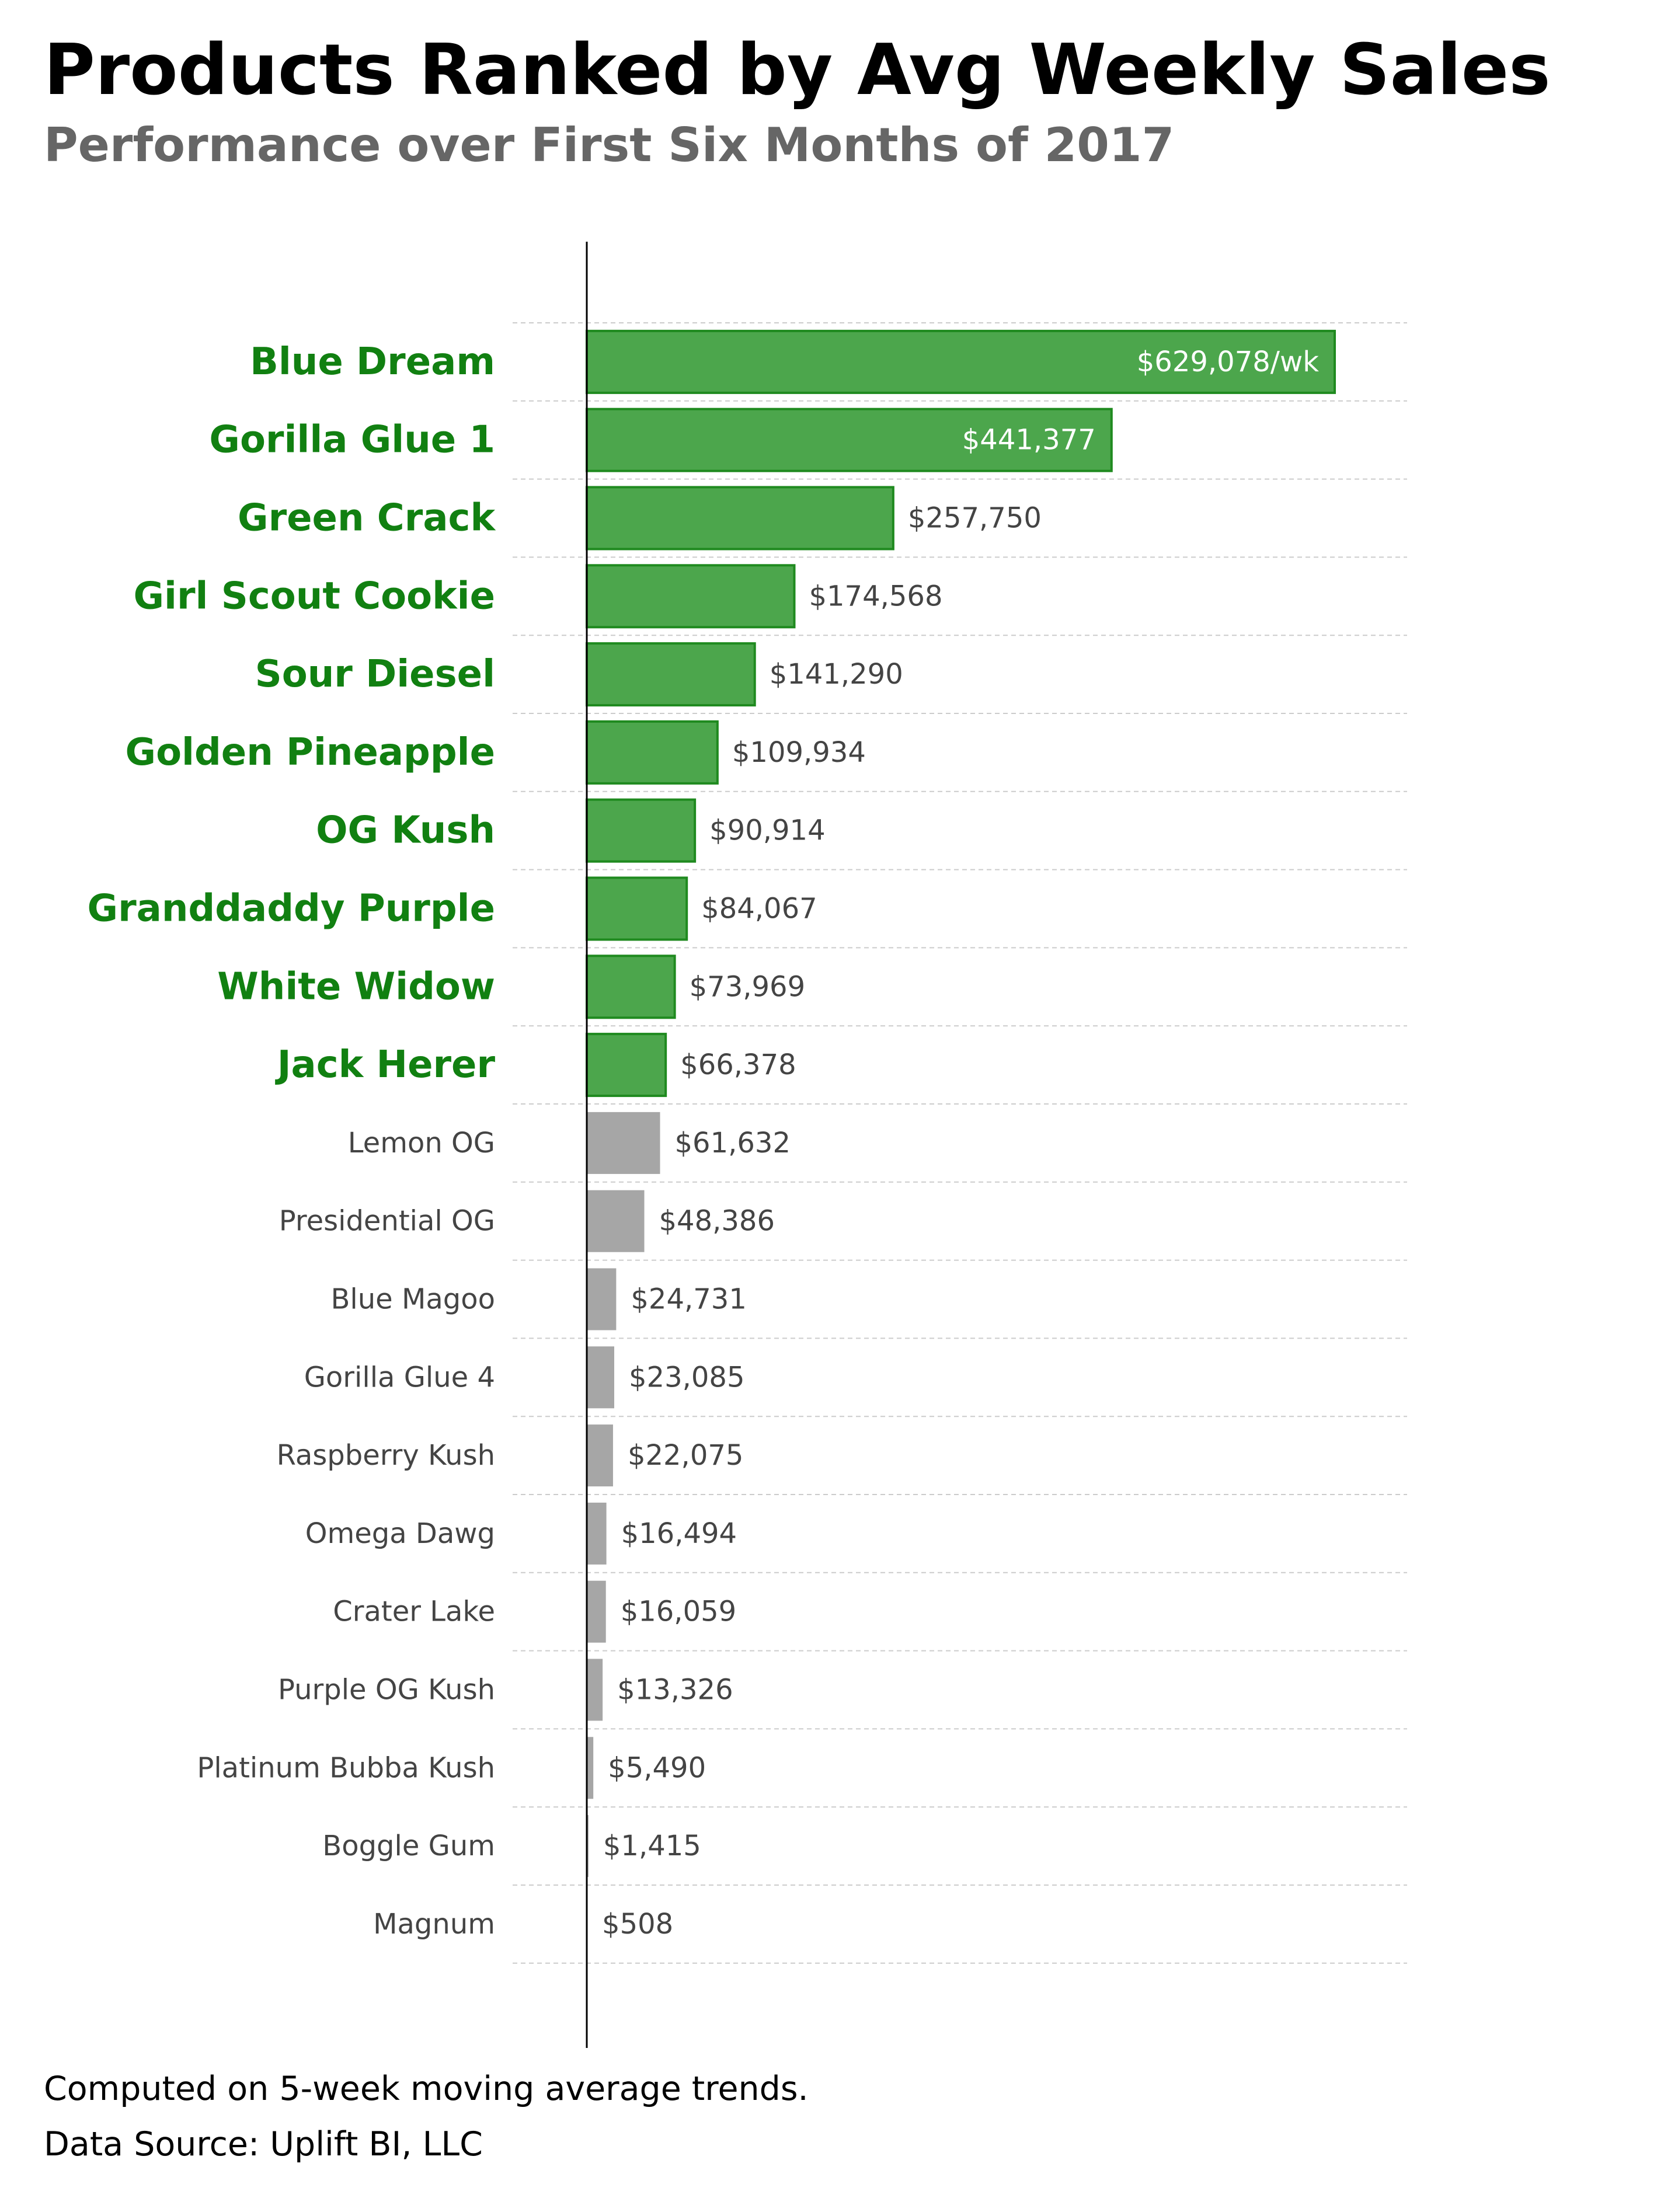 This screenshot has width=1664, height=2212. What do you see at coordinates (836, 674) in the screenshot?
I see `value-label: $141,290` at bounding box center [836, 674].